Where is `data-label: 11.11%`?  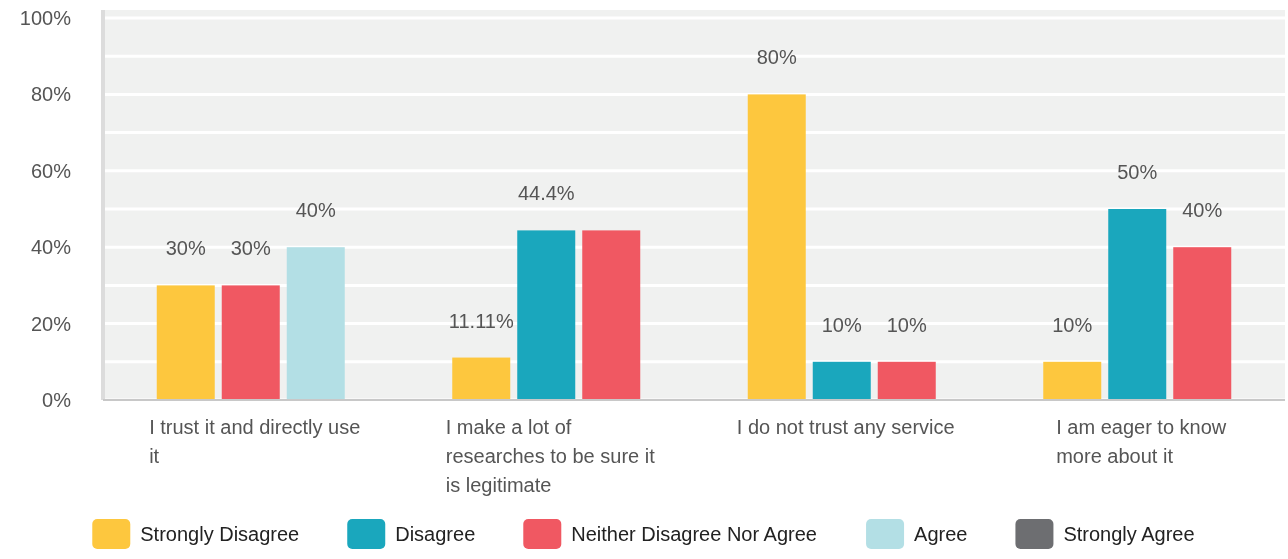 data-label: 11.11% is located at coordinates (481, 320).